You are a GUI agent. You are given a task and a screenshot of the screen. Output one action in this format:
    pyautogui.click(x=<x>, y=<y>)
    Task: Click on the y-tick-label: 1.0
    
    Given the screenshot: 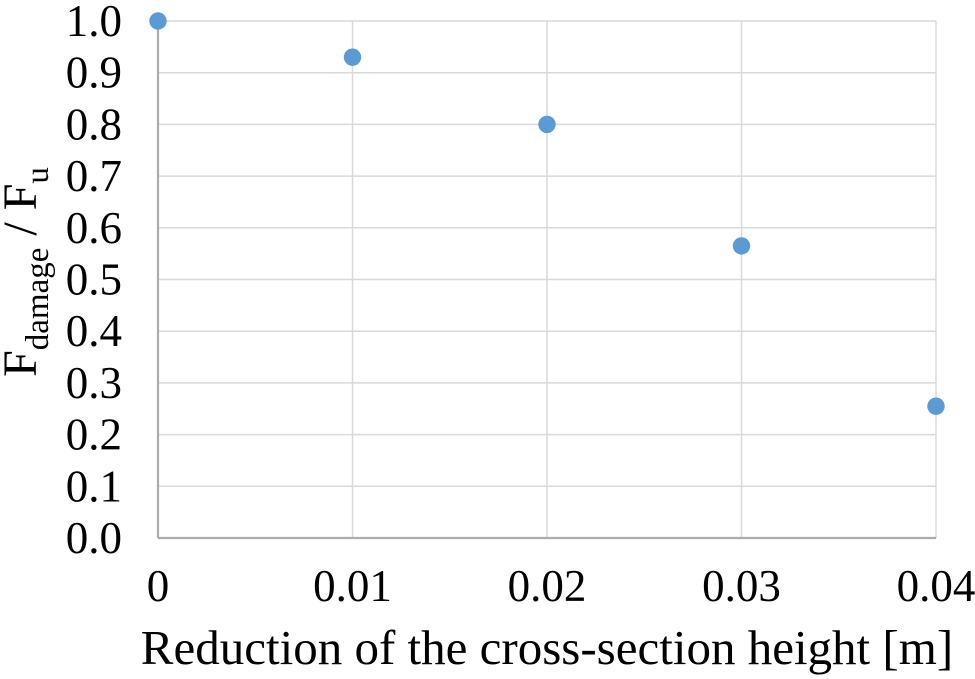 What is the action you would take?
    pyautogui.click(x=94, y=23)
    